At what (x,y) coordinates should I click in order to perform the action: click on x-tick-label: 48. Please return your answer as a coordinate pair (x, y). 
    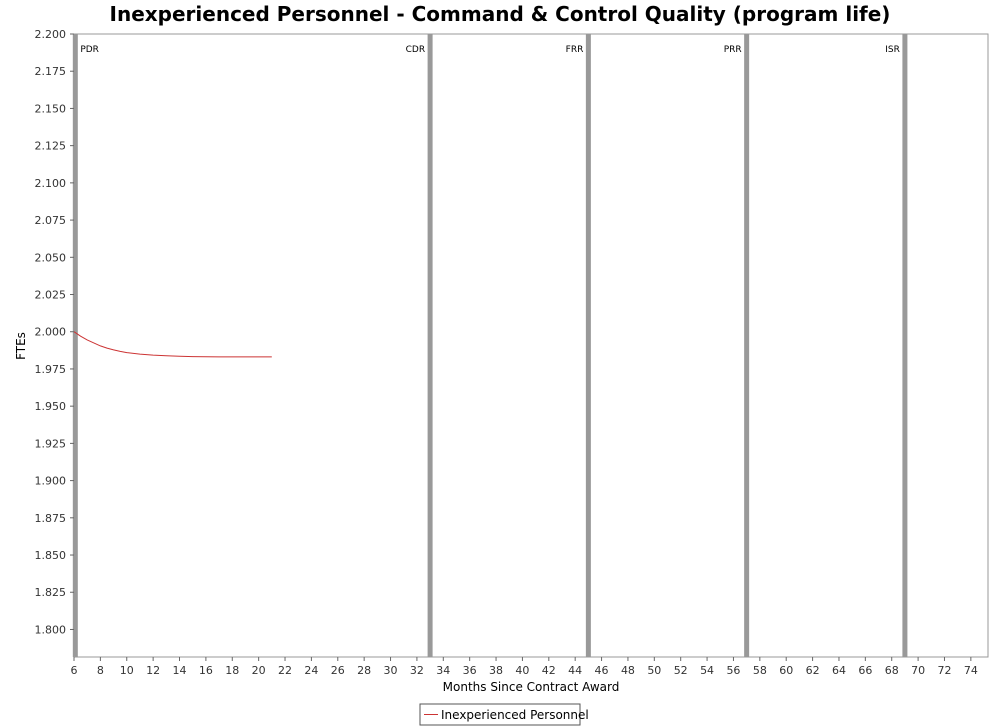
    Looking at the image, I should click on (628, 670).